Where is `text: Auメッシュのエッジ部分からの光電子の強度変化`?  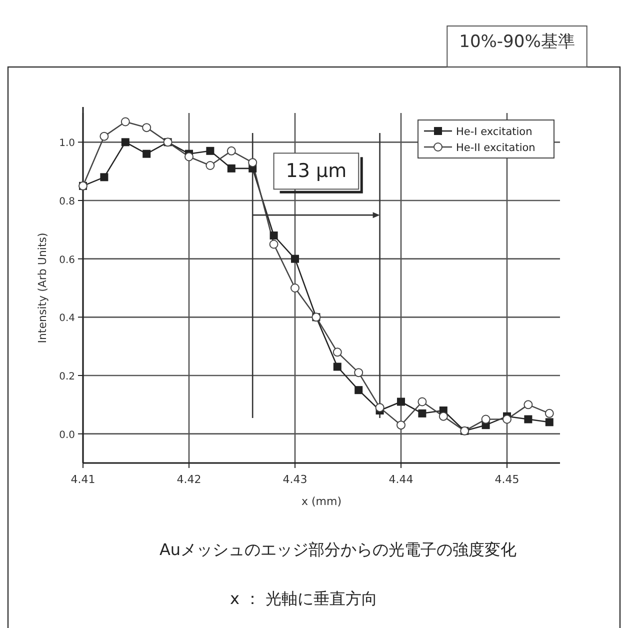
text: Auメッシュのエッジ部分からの光電子の強度変化 is located at coordinates (338, 549).